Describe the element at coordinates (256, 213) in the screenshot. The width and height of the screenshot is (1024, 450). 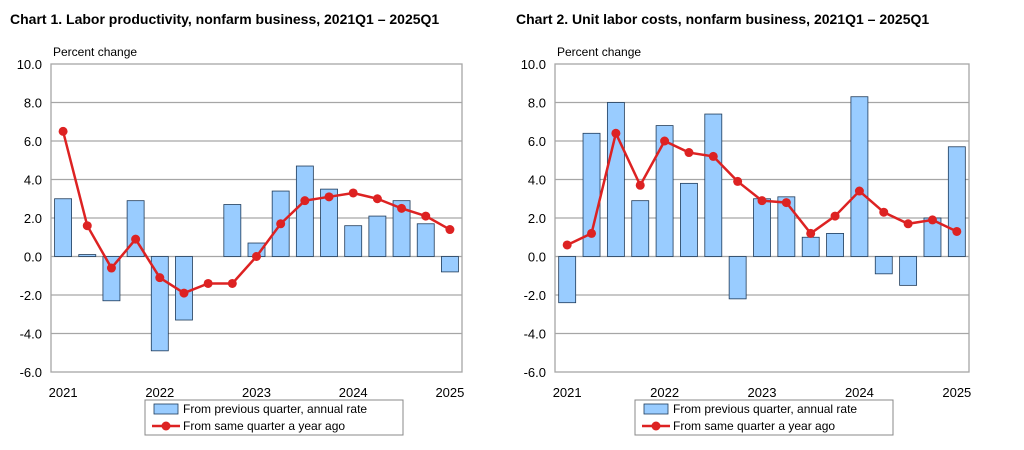
I see `line-series` at that location.